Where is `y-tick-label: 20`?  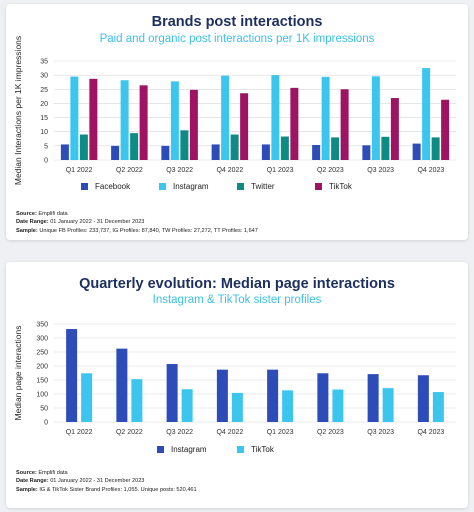
y-tick-label: 20 is located at coordinates (44, 104).